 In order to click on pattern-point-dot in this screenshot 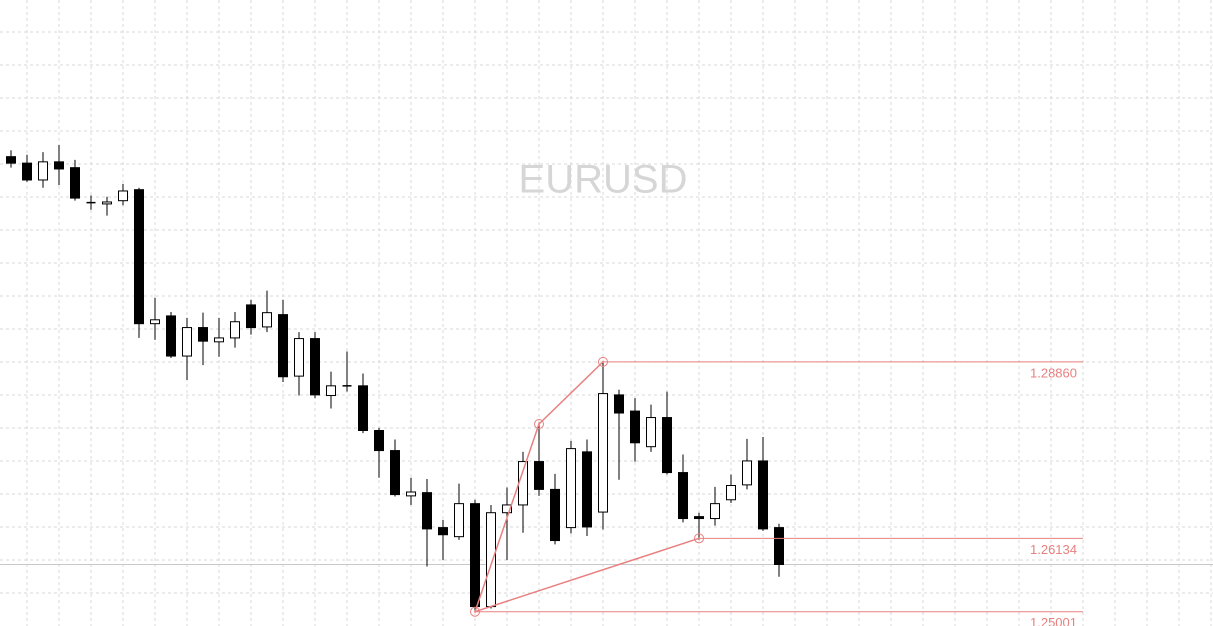, I will do `click(539, 424)`.